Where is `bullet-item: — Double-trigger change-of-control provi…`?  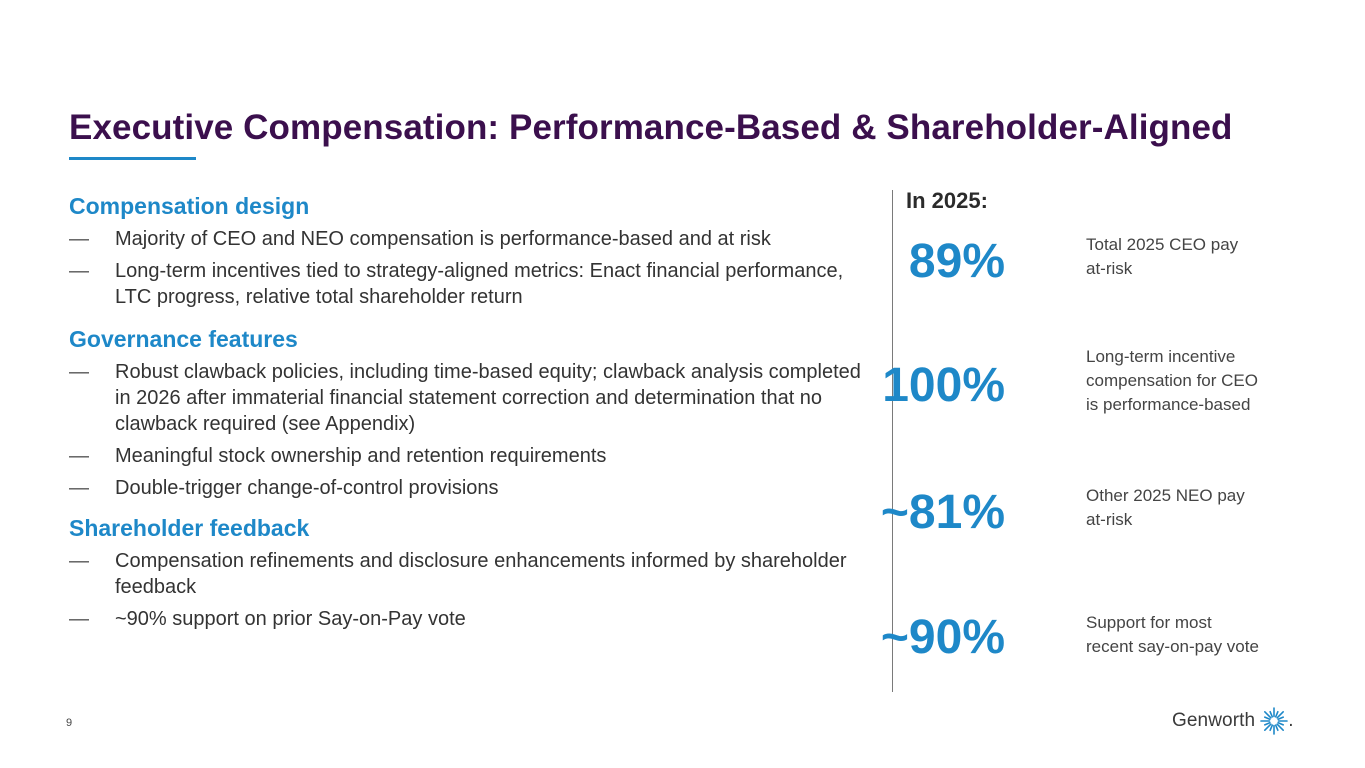 bullet-item: — Double-trigger change-of-control provi… is located at coordinates (474, 488).